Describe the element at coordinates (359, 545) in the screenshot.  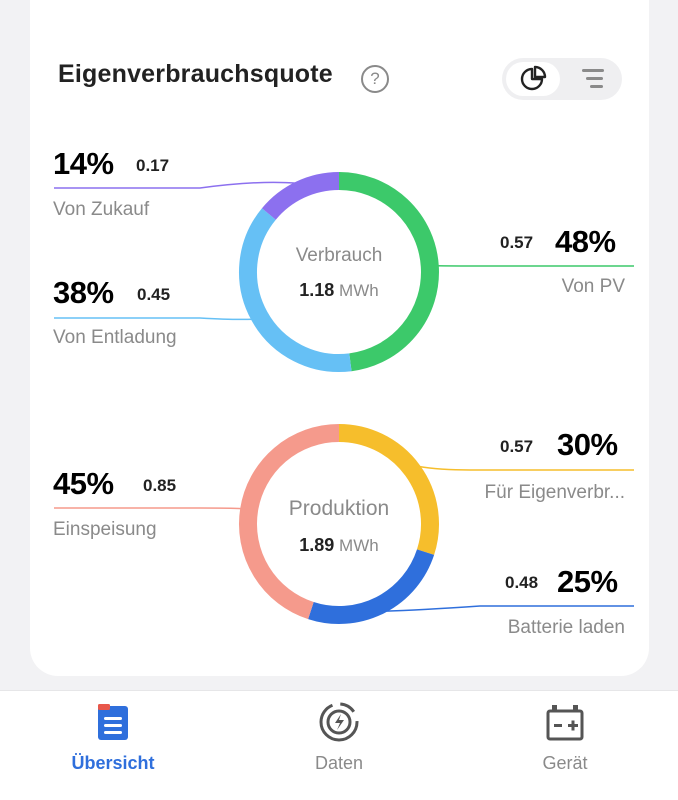
I see `production-unit: MWh` at that location.